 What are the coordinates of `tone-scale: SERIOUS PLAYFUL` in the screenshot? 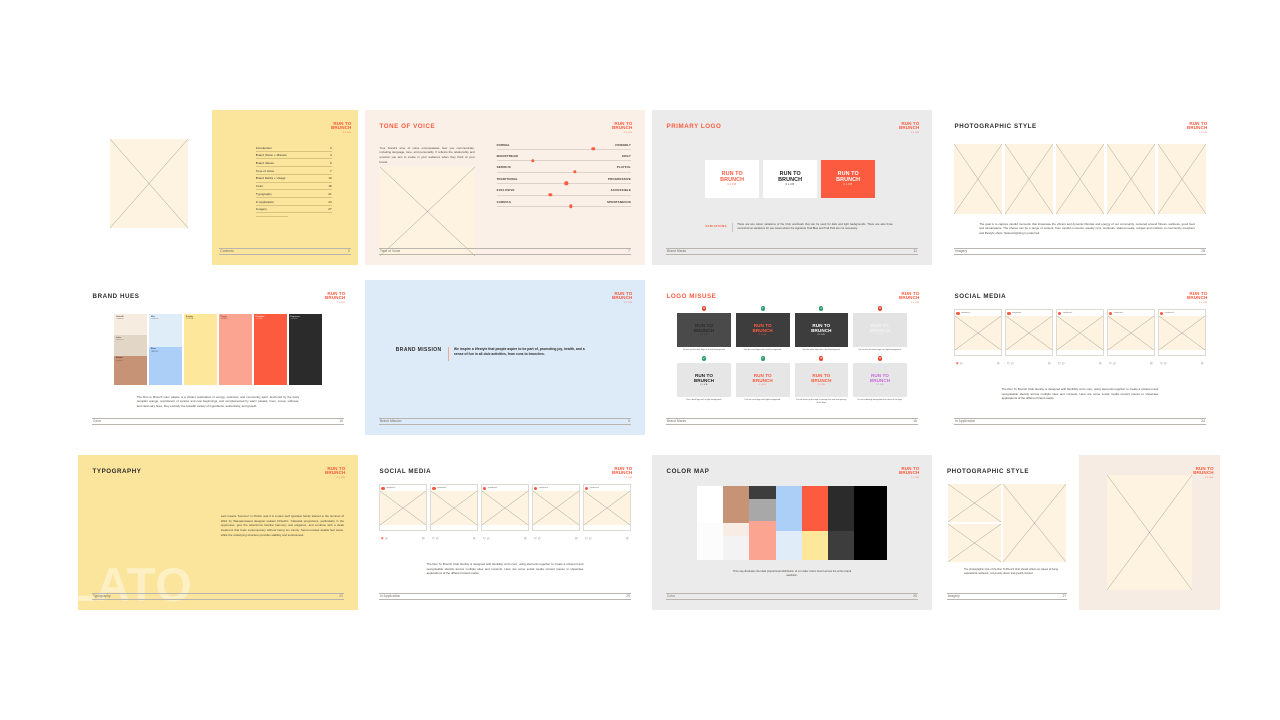 It's located at (563, 169).